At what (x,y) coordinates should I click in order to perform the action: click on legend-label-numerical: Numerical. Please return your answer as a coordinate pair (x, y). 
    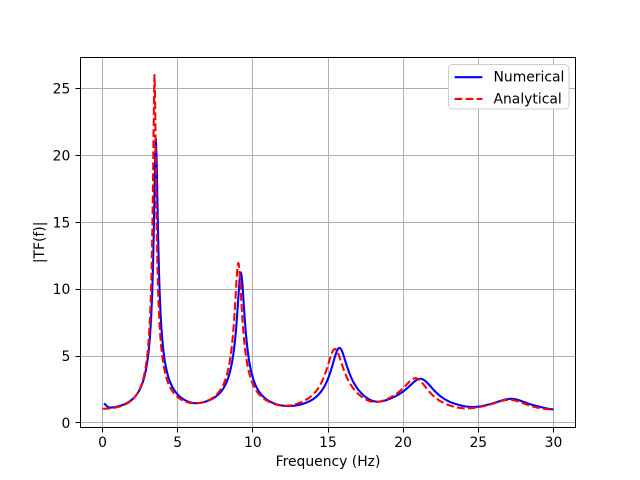
    Looking at the image, I should click on (529, 78).